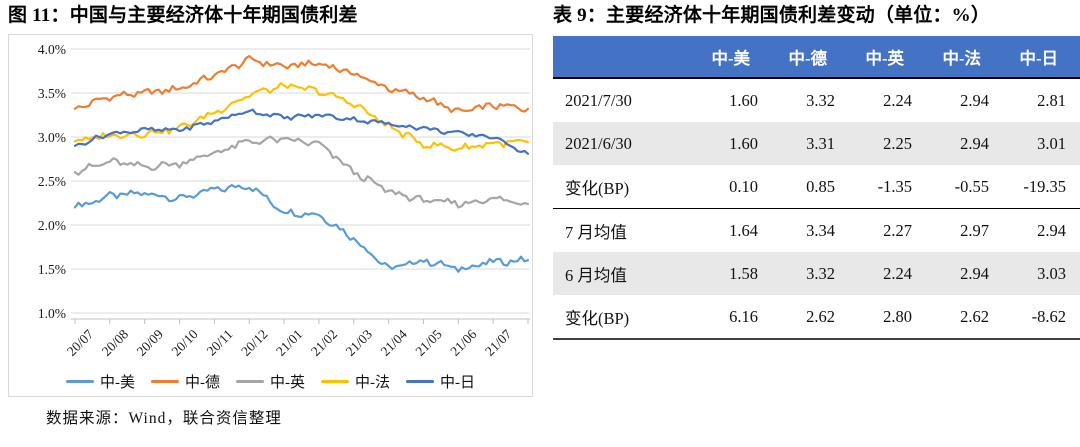  I want to click on x-axis-tick-label: 21/01, so click(289, 343).